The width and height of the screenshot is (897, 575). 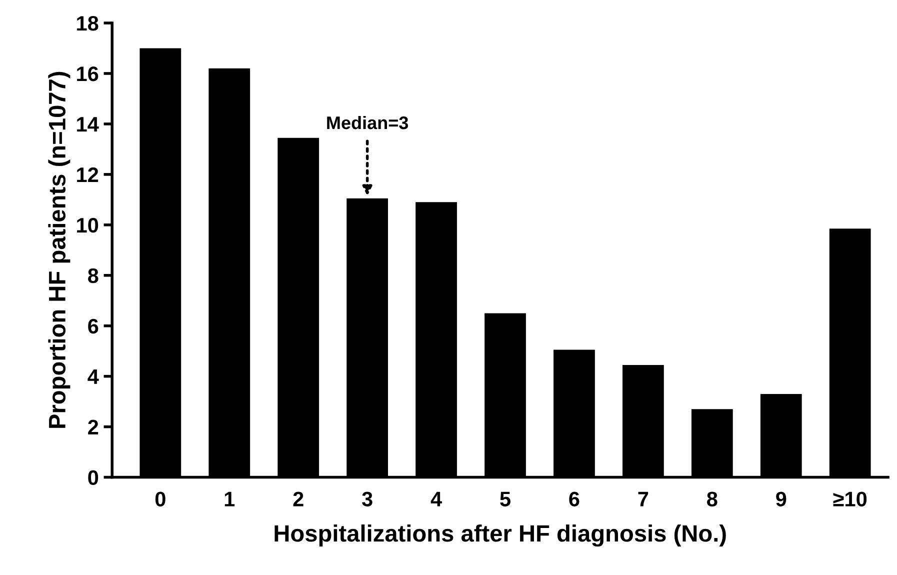 What do you see at coordinates (574, 499) in the screenshot?
I see `x-tick-label: 6` at bounding box center [574, 499].